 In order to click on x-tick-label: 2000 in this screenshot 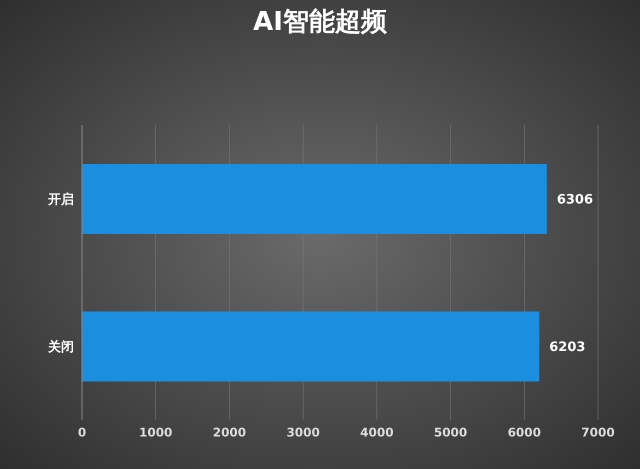, I will do `click(229, 433)`.